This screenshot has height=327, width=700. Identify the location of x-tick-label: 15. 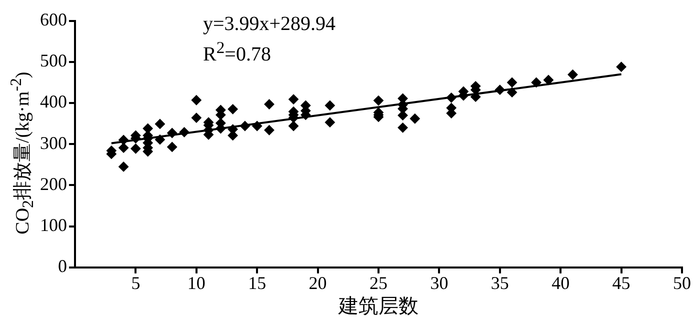
(257, 282).